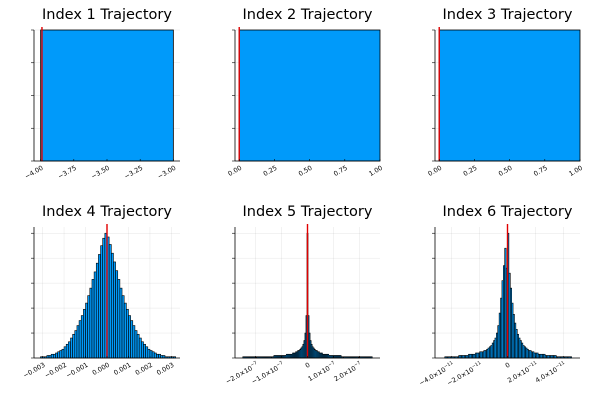 The width and height of the screenshot is (600, 400). Describe the element at coordinates (508, 15) in the screenshot. I see `subplot-title: Index 3 Trajectory` at that location.